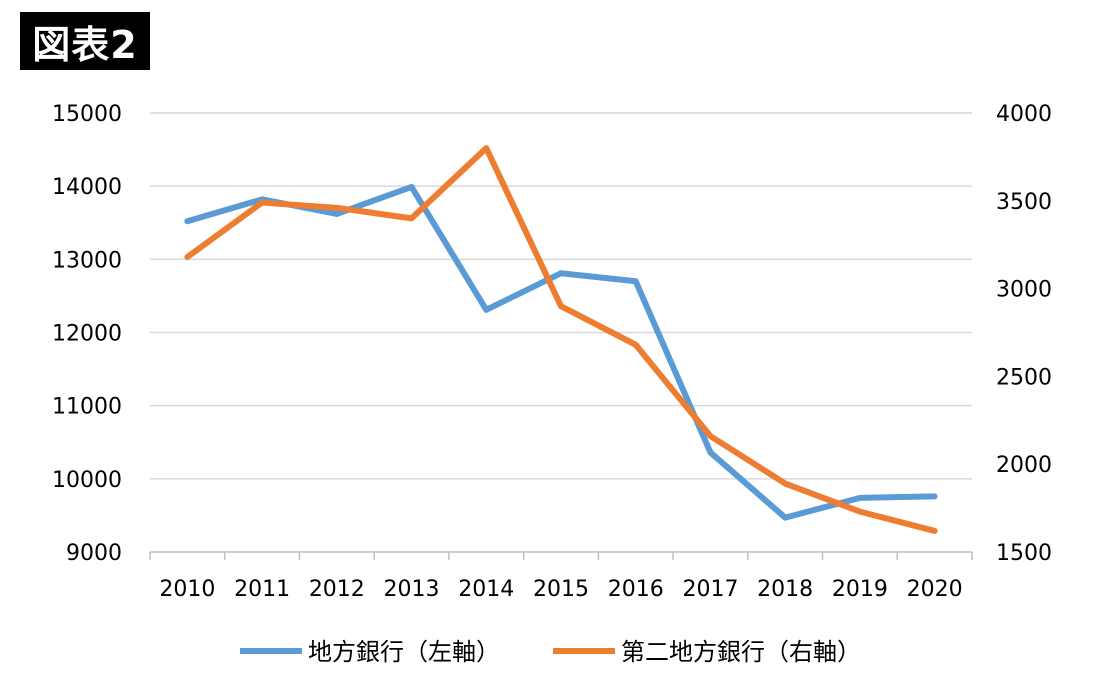 The height and width of the screenshot is (680, 1100). I want to click on legend-label: 地方銀行（左軸）, so click(404, 652).